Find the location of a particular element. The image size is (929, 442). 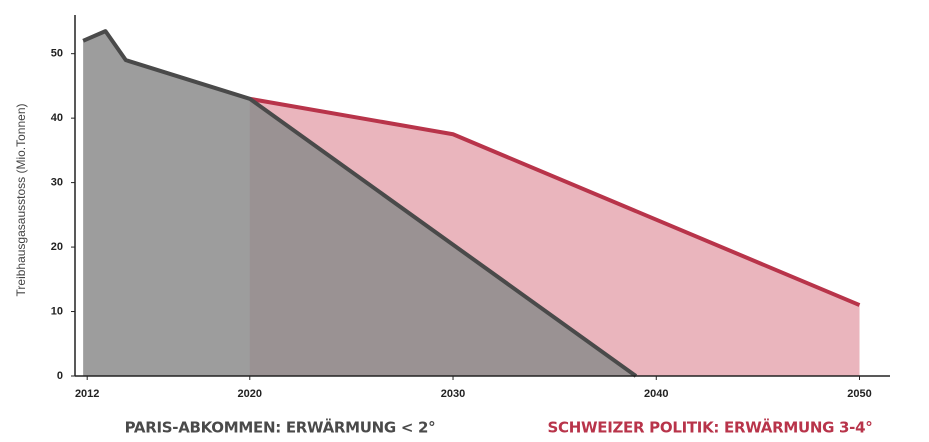

y-tick-label: 20 is located at coordinates (57, 247).